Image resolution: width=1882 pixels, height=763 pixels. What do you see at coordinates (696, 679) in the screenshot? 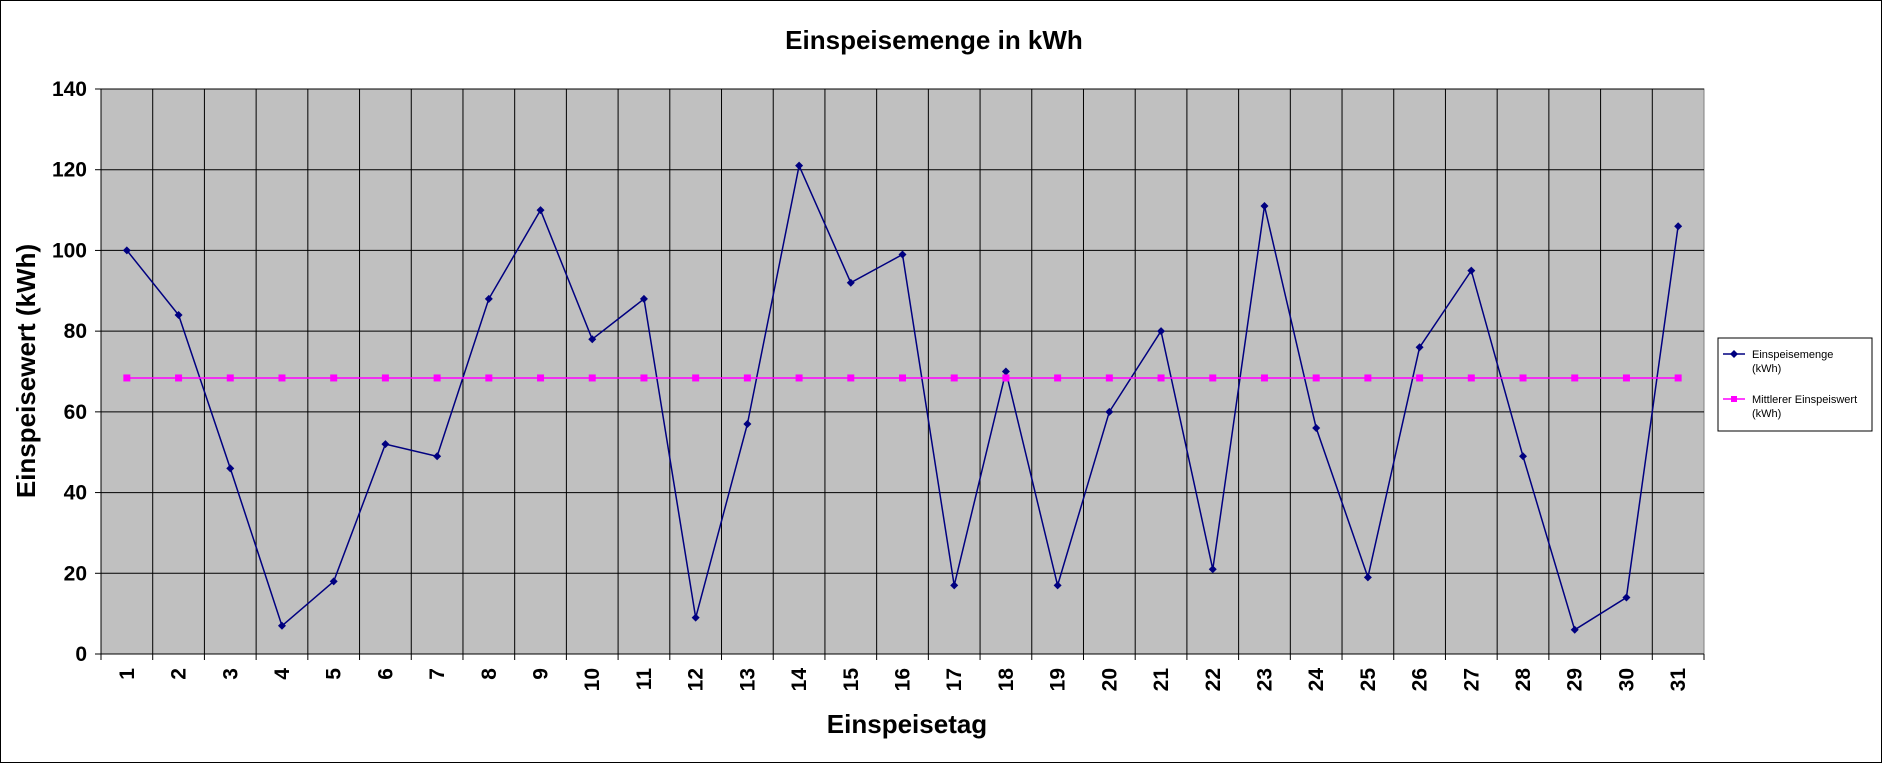
I see `x-tick-label-12: 12` at bounding box center [696, 679].